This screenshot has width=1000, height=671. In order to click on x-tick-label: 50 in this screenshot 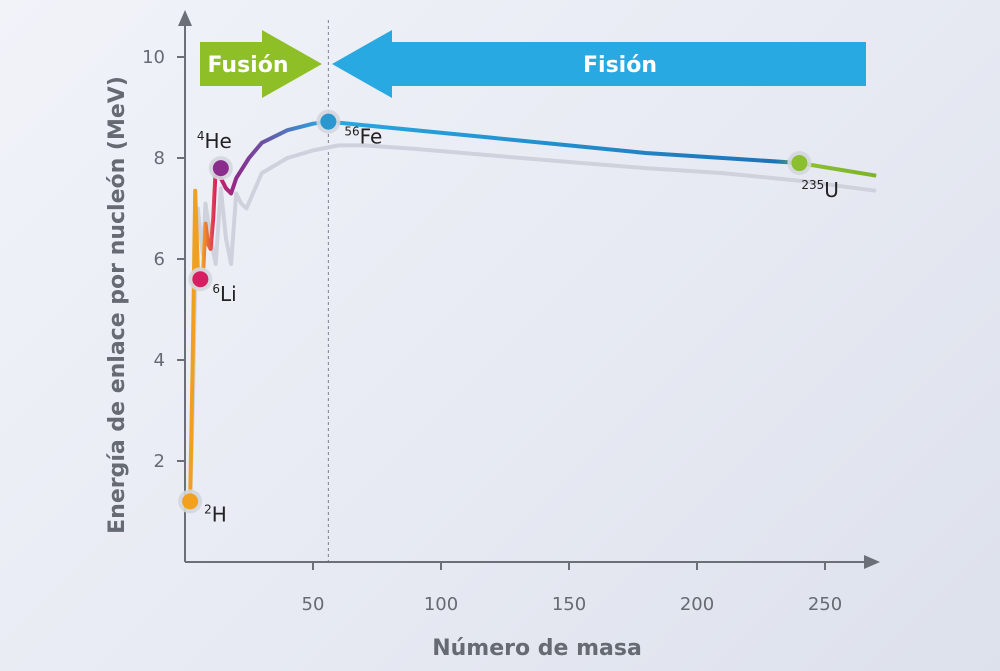, I will do `click(313, 604)`.